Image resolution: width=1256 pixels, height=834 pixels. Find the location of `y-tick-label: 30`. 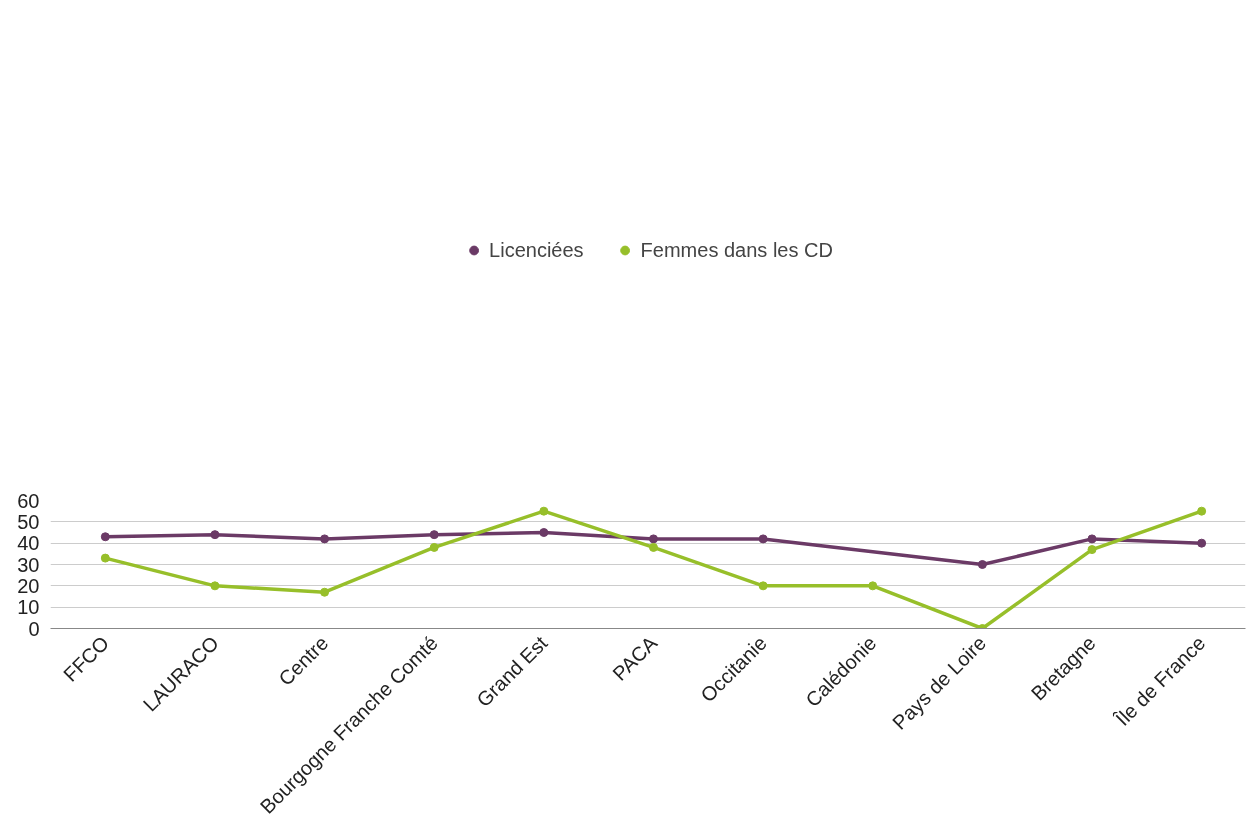

y-tick-label: 30 is located at coordinates (28, 564).